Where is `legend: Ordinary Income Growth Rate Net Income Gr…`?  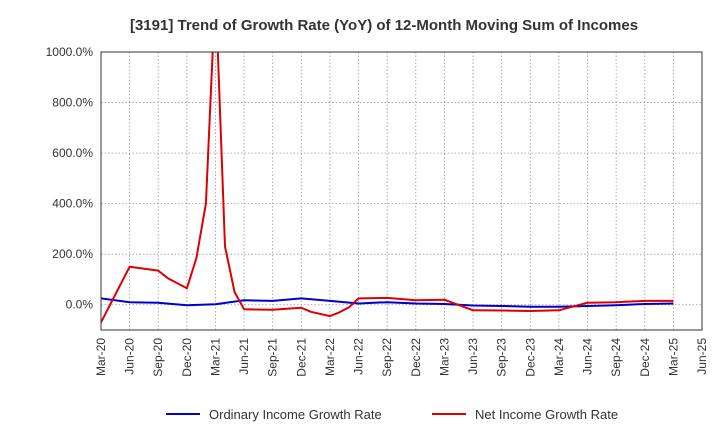
legend: Ordinary Income Growth Rate Net Income Gr… is located at coordinates (392, 414).